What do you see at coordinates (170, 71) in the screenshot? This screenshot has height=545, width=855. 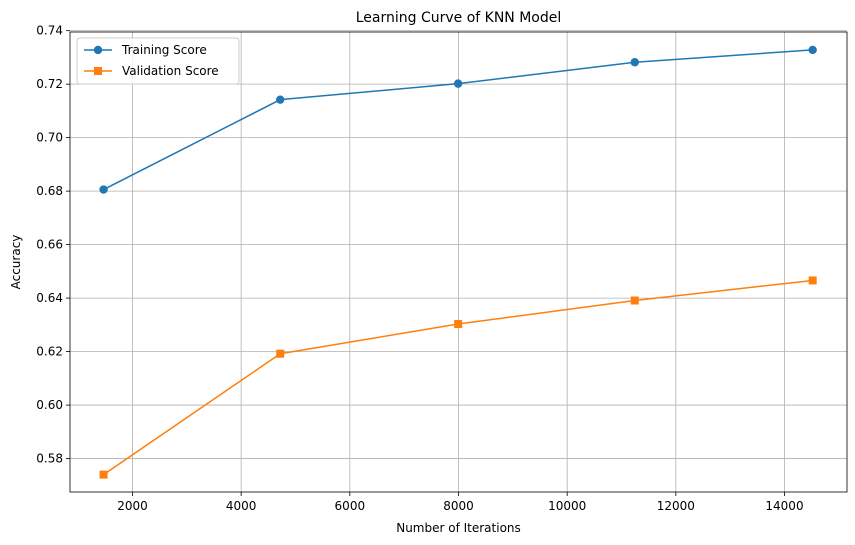 I see `legend-label: Validation Score` at bounding box center [170, 71].